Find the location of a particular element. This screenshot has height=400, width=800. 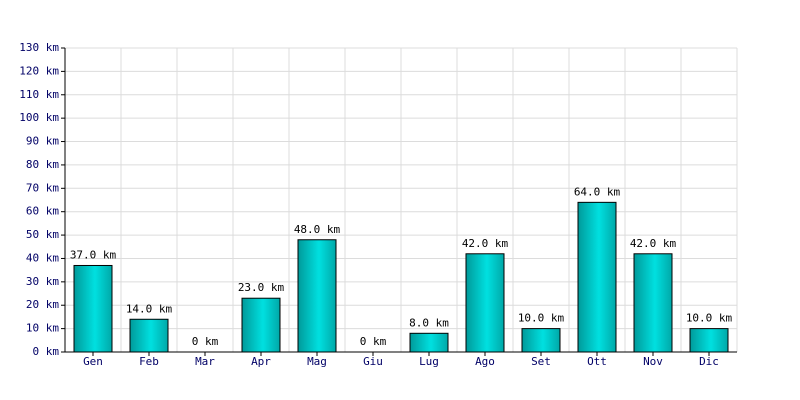

x-tick-label: Ott is located at coordinates (597, 361).